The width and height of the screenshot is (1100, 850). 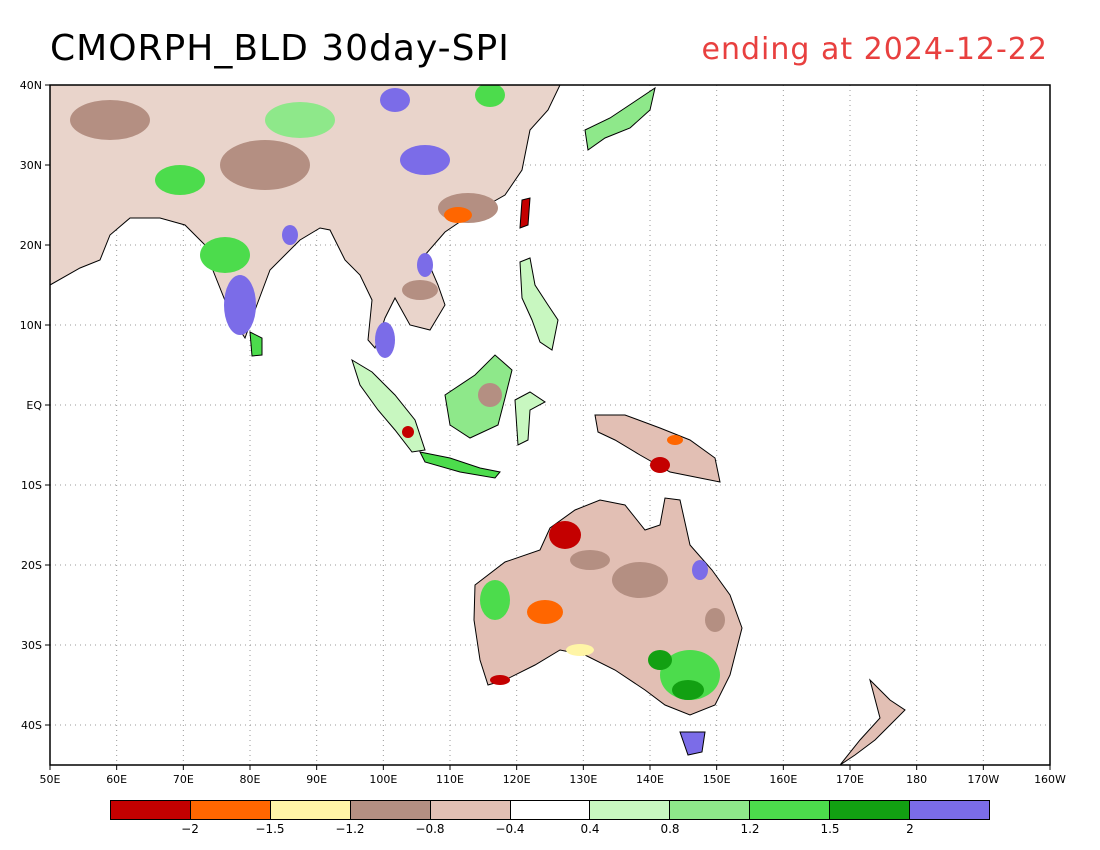 What do you see at coordinates (190, 829) in the screenshot?
I see `legend-label: −2` at bounding box center [190, 829].